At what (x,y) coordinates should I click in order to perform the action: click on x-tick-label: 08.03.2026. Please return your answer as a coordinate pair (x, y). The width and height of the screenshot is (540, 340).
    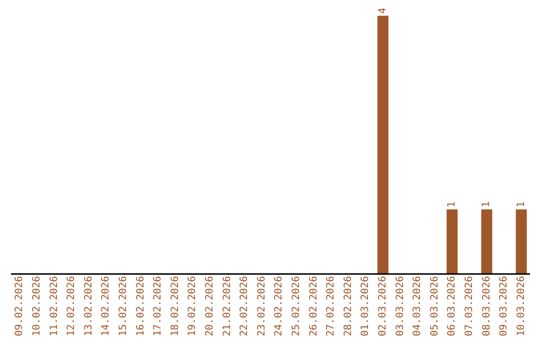
    Looking at the image, I should click on (486, 306).